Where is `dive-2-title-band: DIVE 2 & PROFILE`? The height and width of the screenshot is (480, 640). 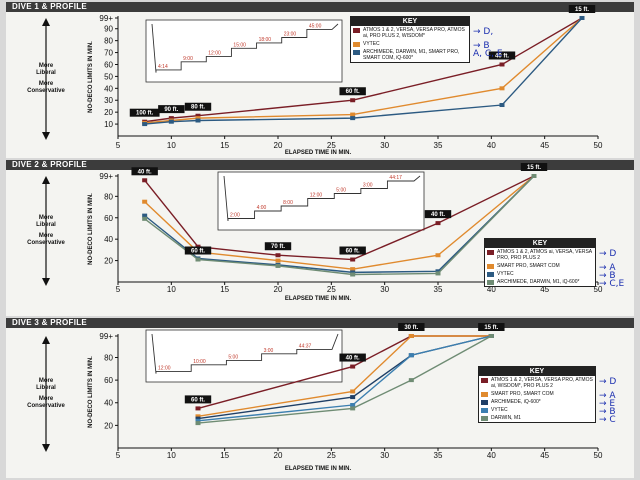
dive-2-title-band: DIVE 2 & PROFILE is located at coordinates (320, 165).